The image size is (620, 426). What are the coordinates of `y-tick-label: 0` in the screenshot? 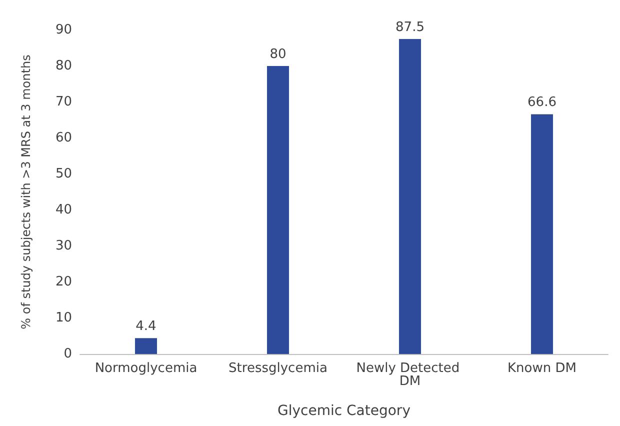 It's located at (68, 354).